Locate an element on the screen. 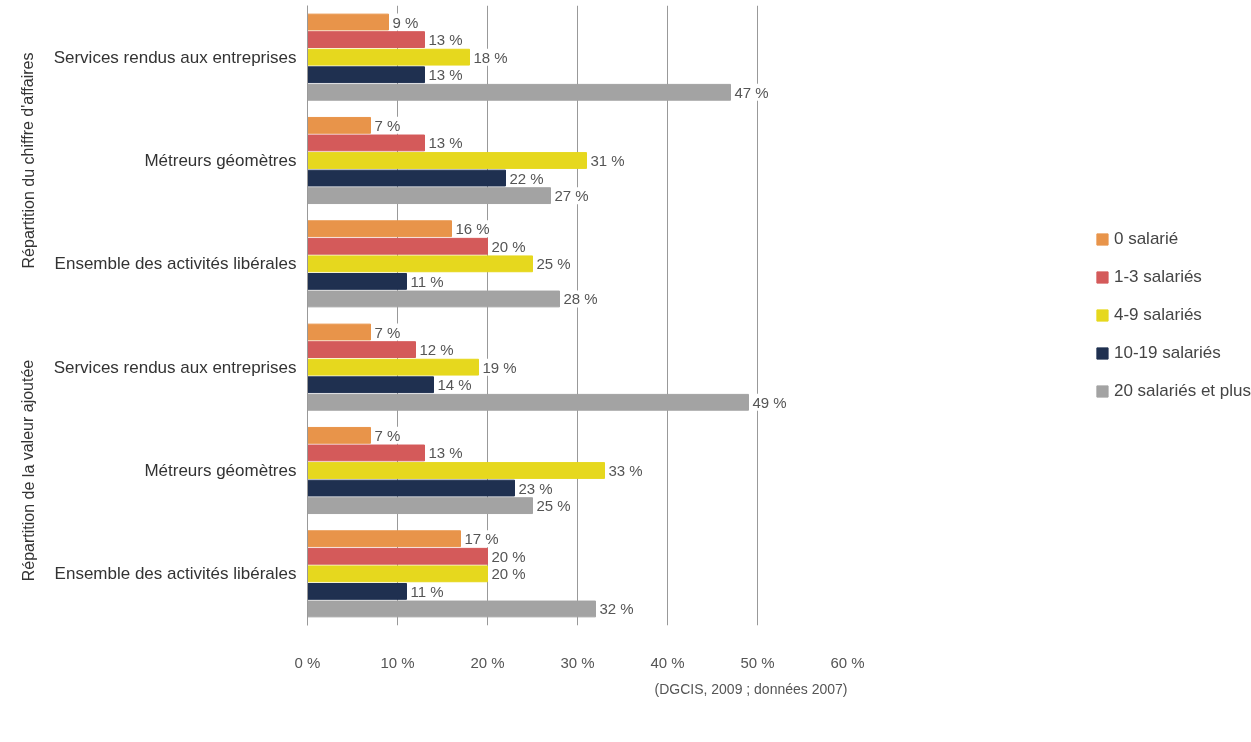 This screenshot has width=1251, height=742. data-label: 12 % is located at coordinates (436, 350).